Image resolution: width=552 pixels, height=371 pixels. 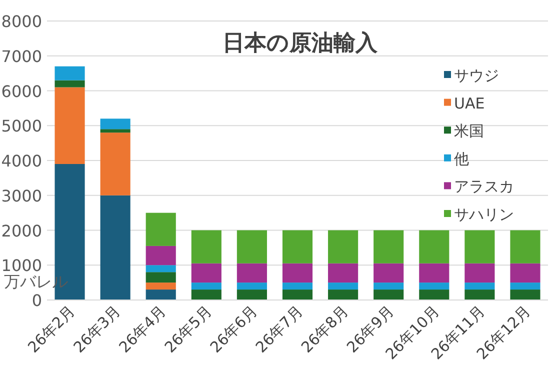 What do you see at coordinates (21, 56) in the screenshot?
I see `y-tick-label: 7000` at bounding box center [21, 56].